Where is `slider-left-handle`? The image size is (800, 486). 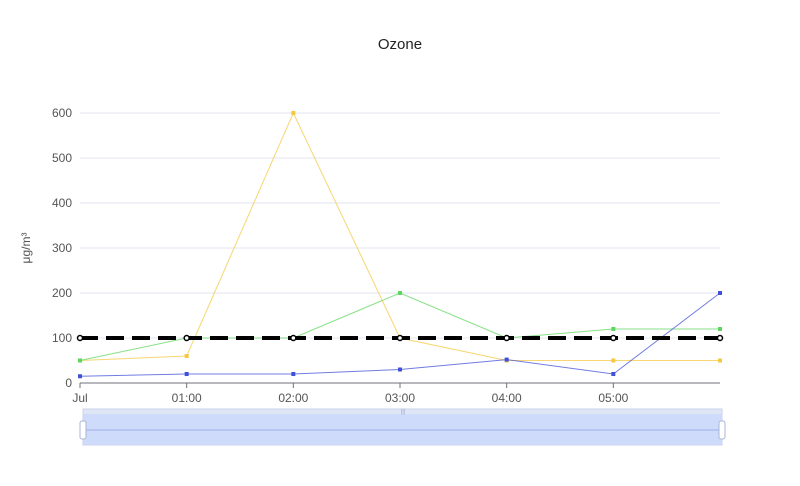 slider-left-handle is located at coordinates (83, 430).